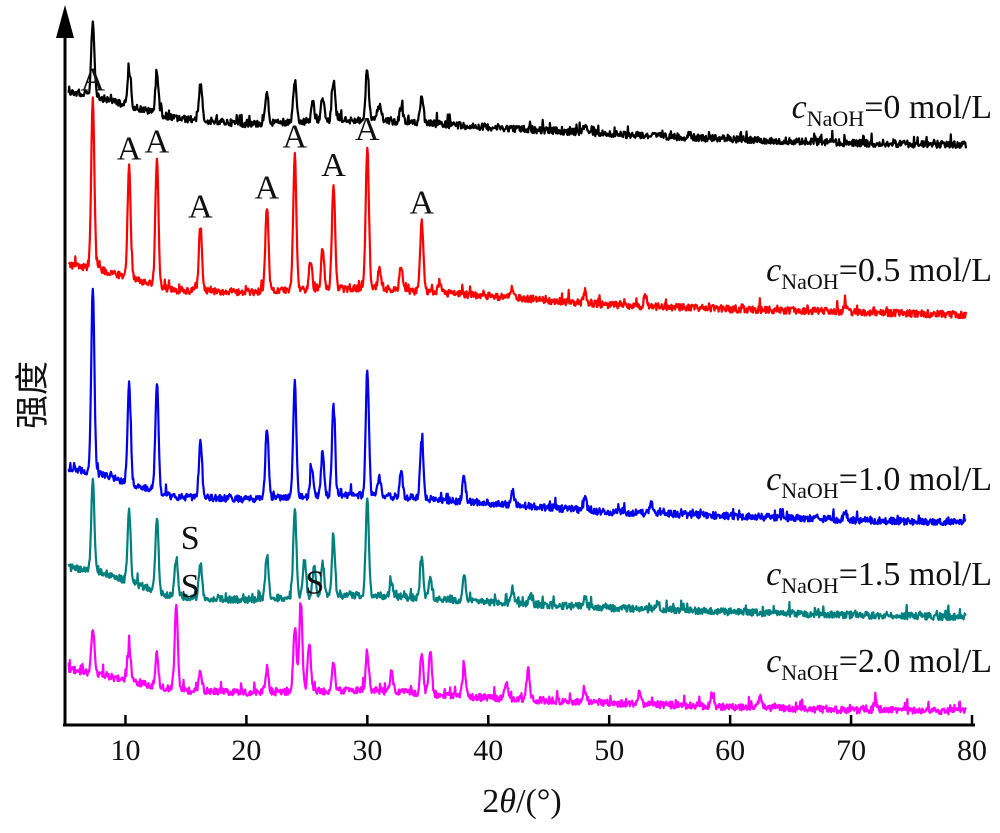  What do you see at coordinates (93, 80) in the screenshot?
I see `peak-label-A-0: A` at bounding box center [93, 80].